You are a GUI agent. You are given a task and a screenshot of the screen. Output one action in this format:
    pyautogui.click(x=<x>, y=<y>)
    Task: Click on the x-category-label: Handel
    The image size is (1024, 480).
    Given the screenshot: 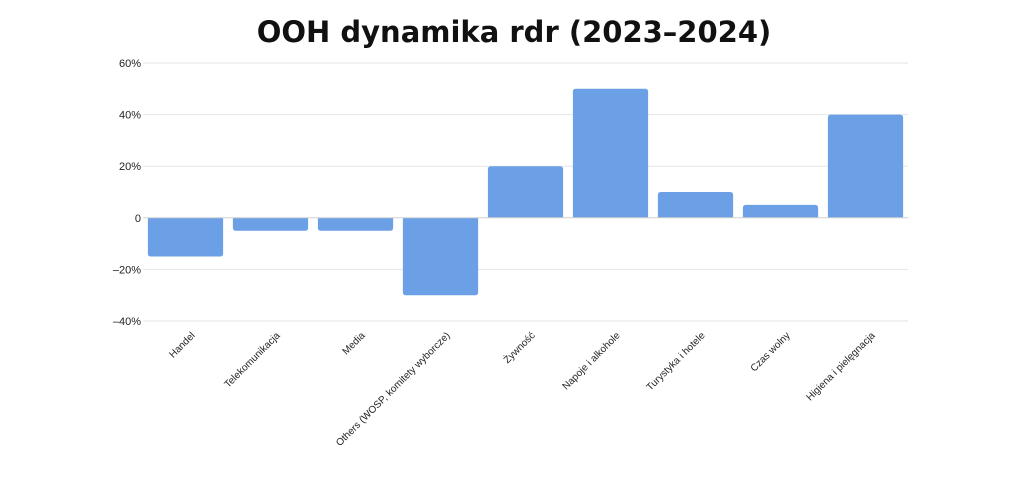 What is the action you would take?
    pyautogui.click(x=182, y=345)
    